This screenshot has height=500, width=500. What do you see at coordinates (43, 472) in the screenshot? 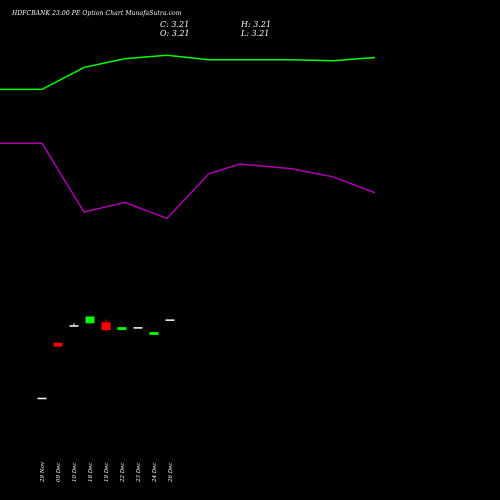
I see `x-tick-label: 29 Nov` at bounding box center [43, 472].